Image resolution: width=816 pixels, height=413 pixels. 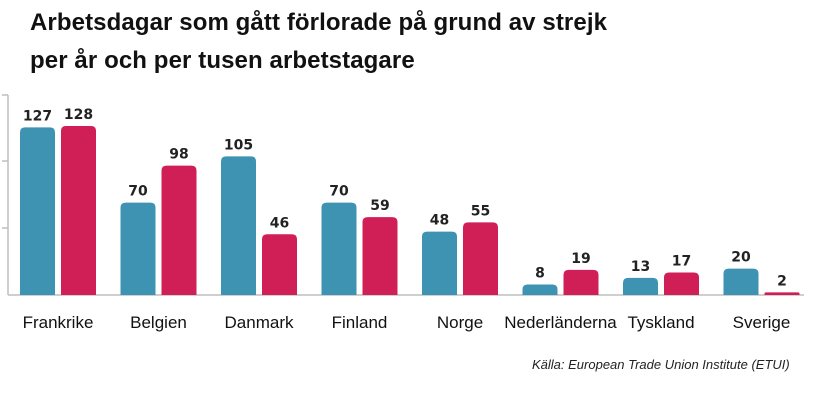 I want to click on bar-value-label: 48, so click(x=439, y=221).